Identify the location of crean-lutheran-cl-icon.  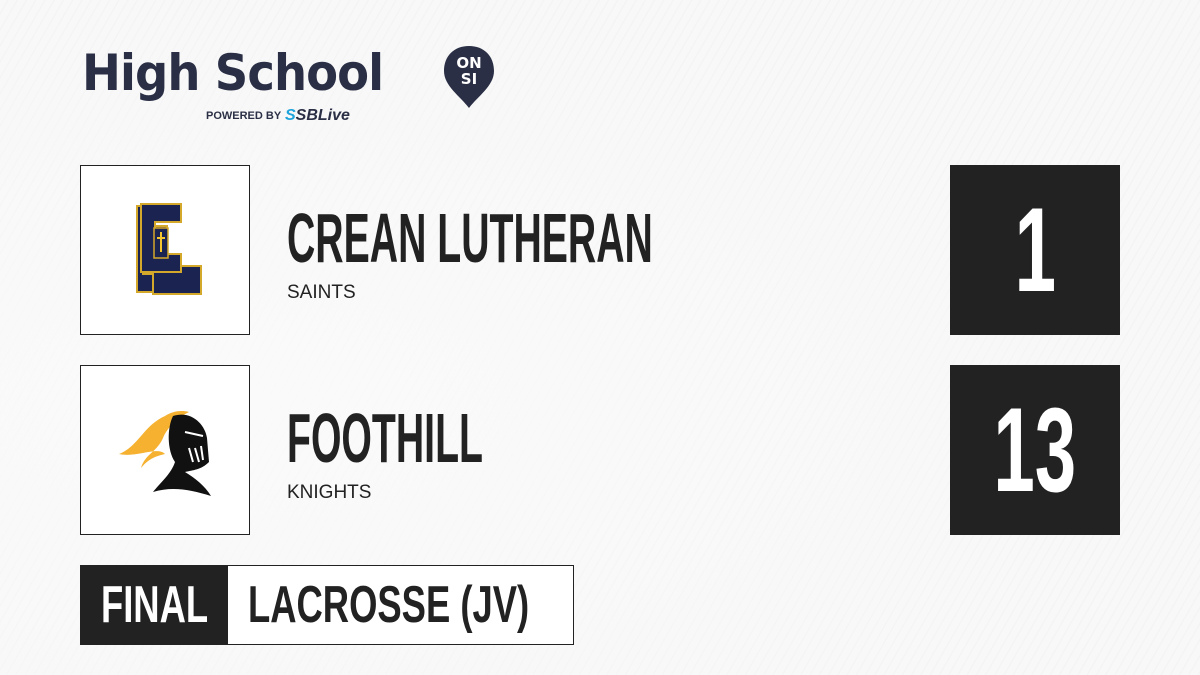
(169, 249).